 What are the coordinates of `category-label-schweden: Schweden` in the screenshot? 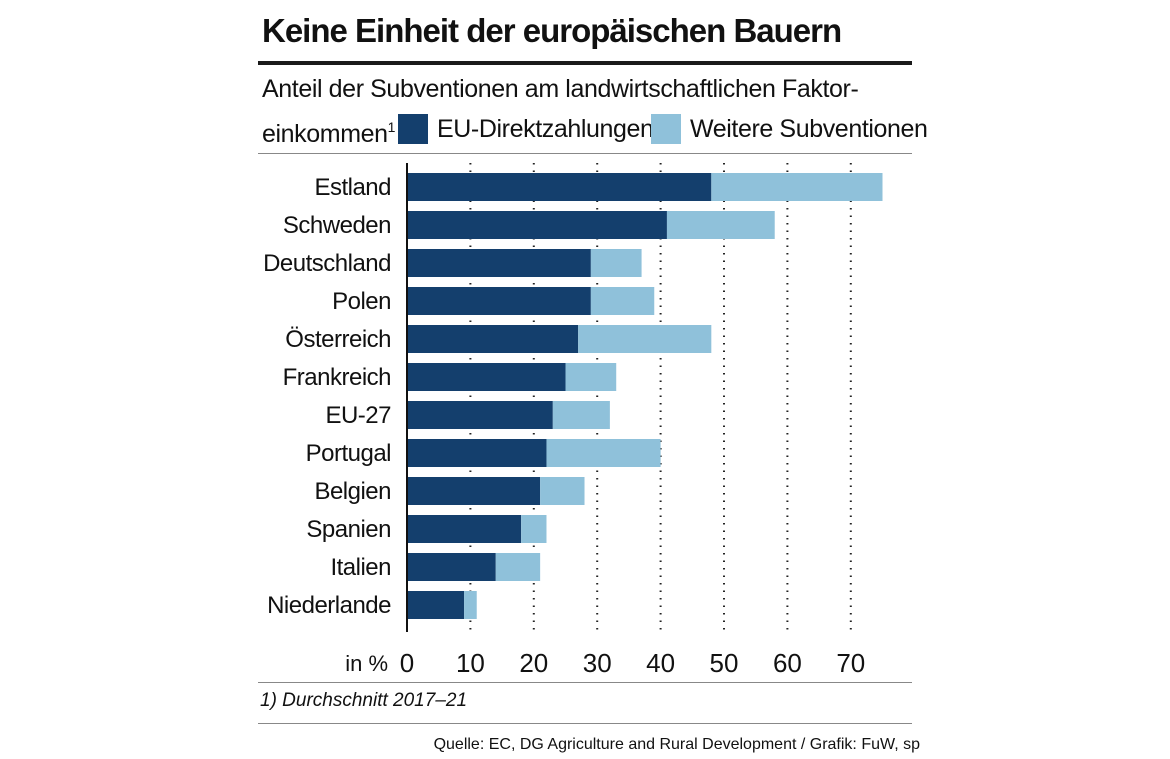 It's located at (337, 225).